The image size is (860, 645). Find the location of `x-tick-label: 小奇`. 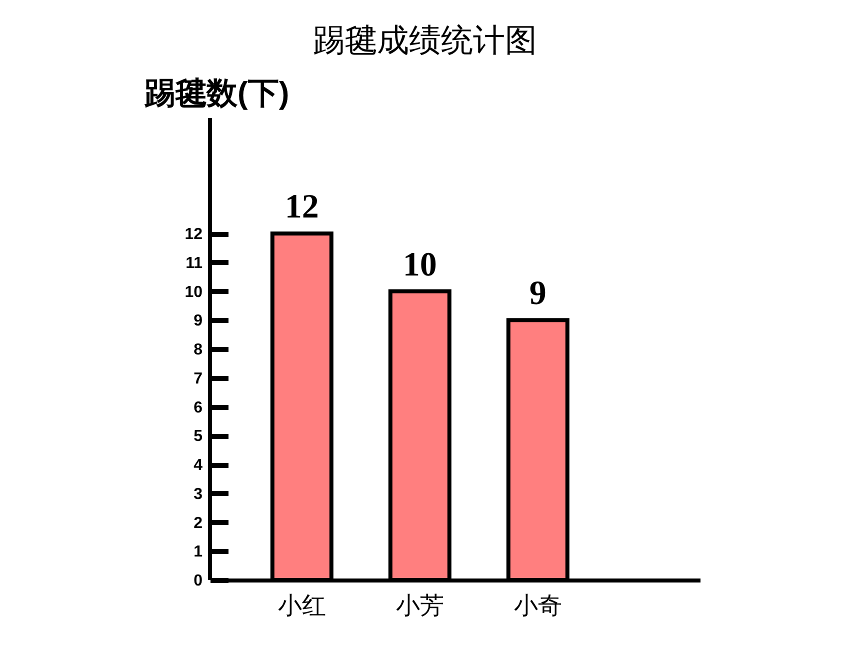

x-tick-label: 小奇 is located at coordinates (538, 606).